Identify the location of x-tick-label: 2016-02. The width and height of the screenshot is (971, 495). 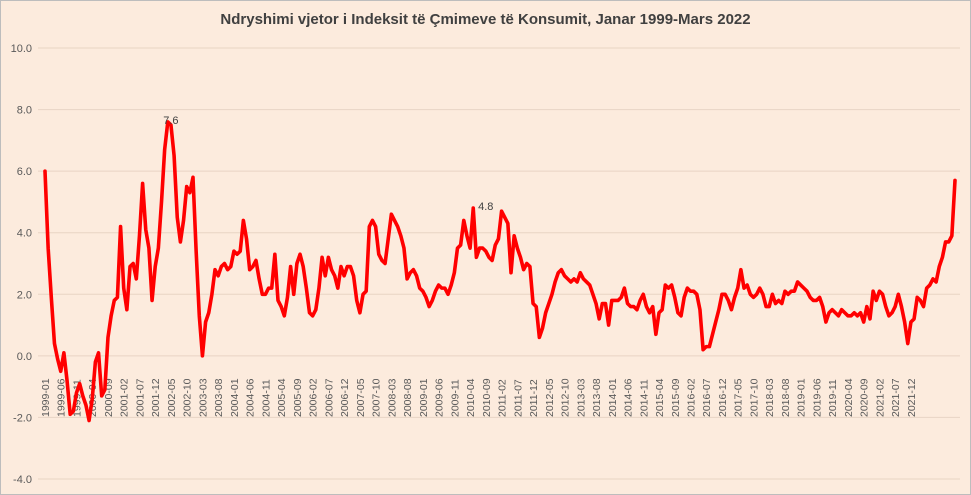
(692, 397).